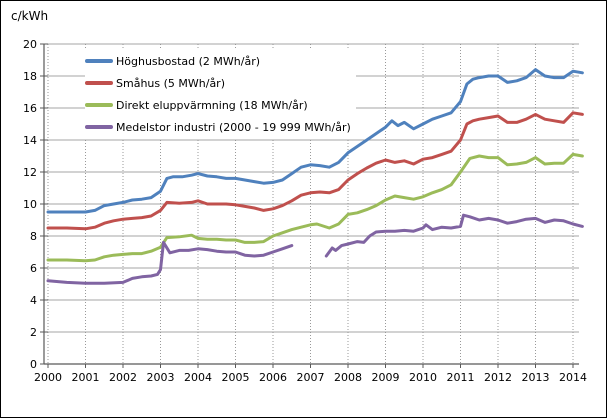 This screenshot has height=418, width=607. I want to click on y-tick-label: 6, so click(33, 268).